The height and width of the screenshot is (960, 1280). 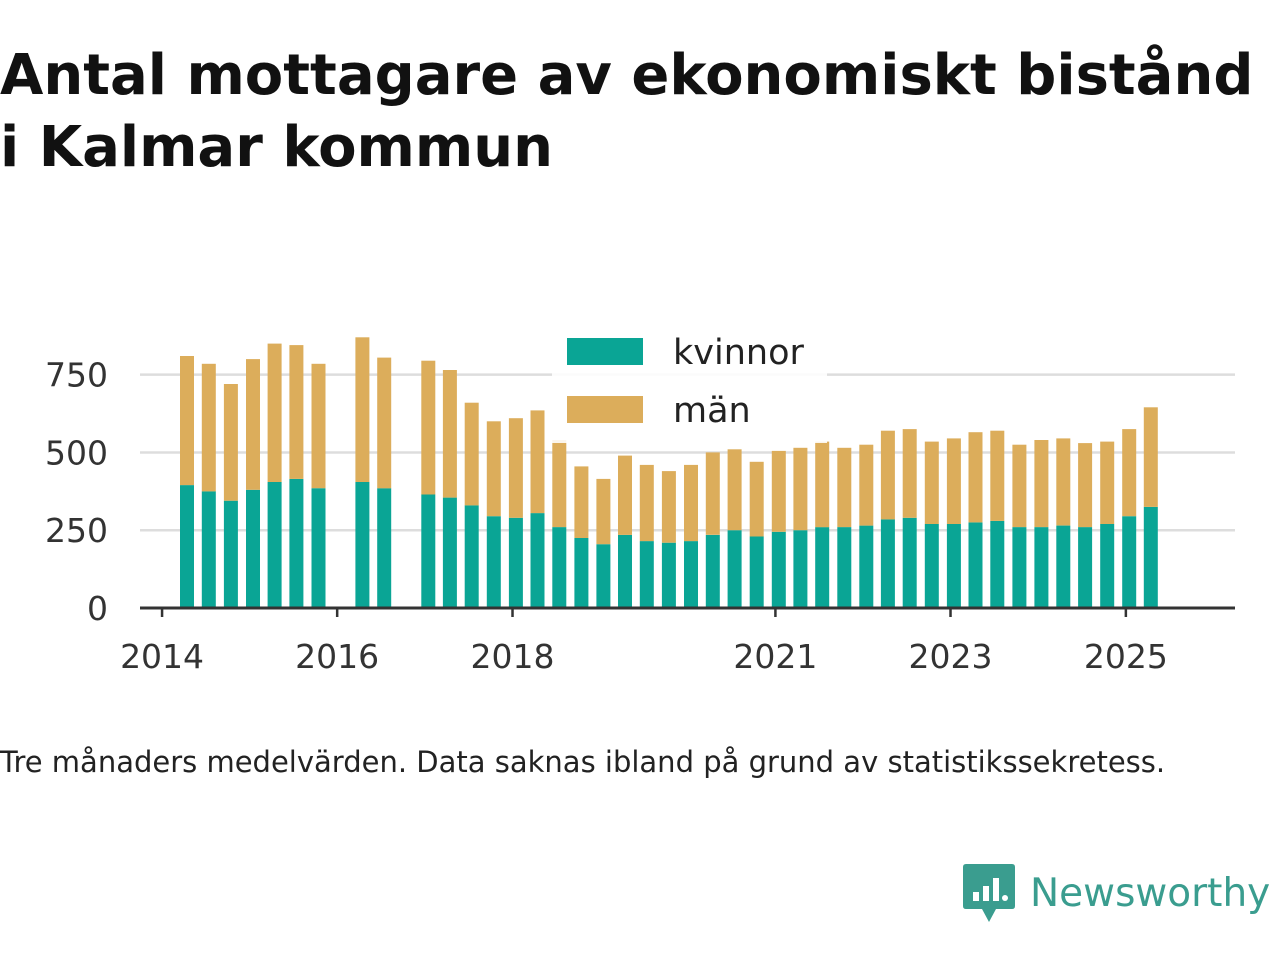 I want to click on legend: kvinnormän, so click(x=689, y=385).